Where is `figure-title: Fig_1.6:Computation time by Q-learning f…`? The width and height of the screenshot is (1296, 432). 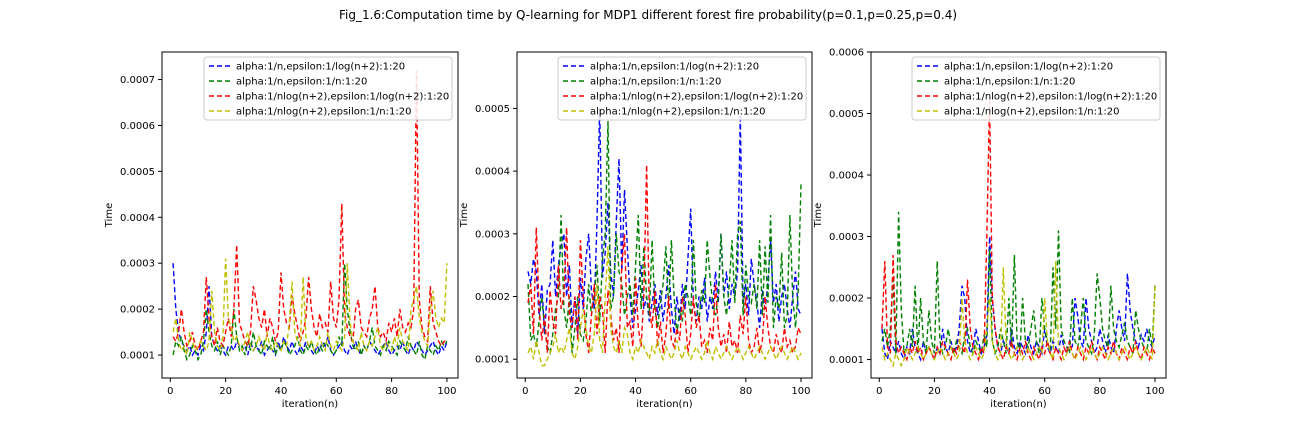
figure-title: Fig_1.6:Computation time by Q-learning f… is located at coordinates (648, 15).